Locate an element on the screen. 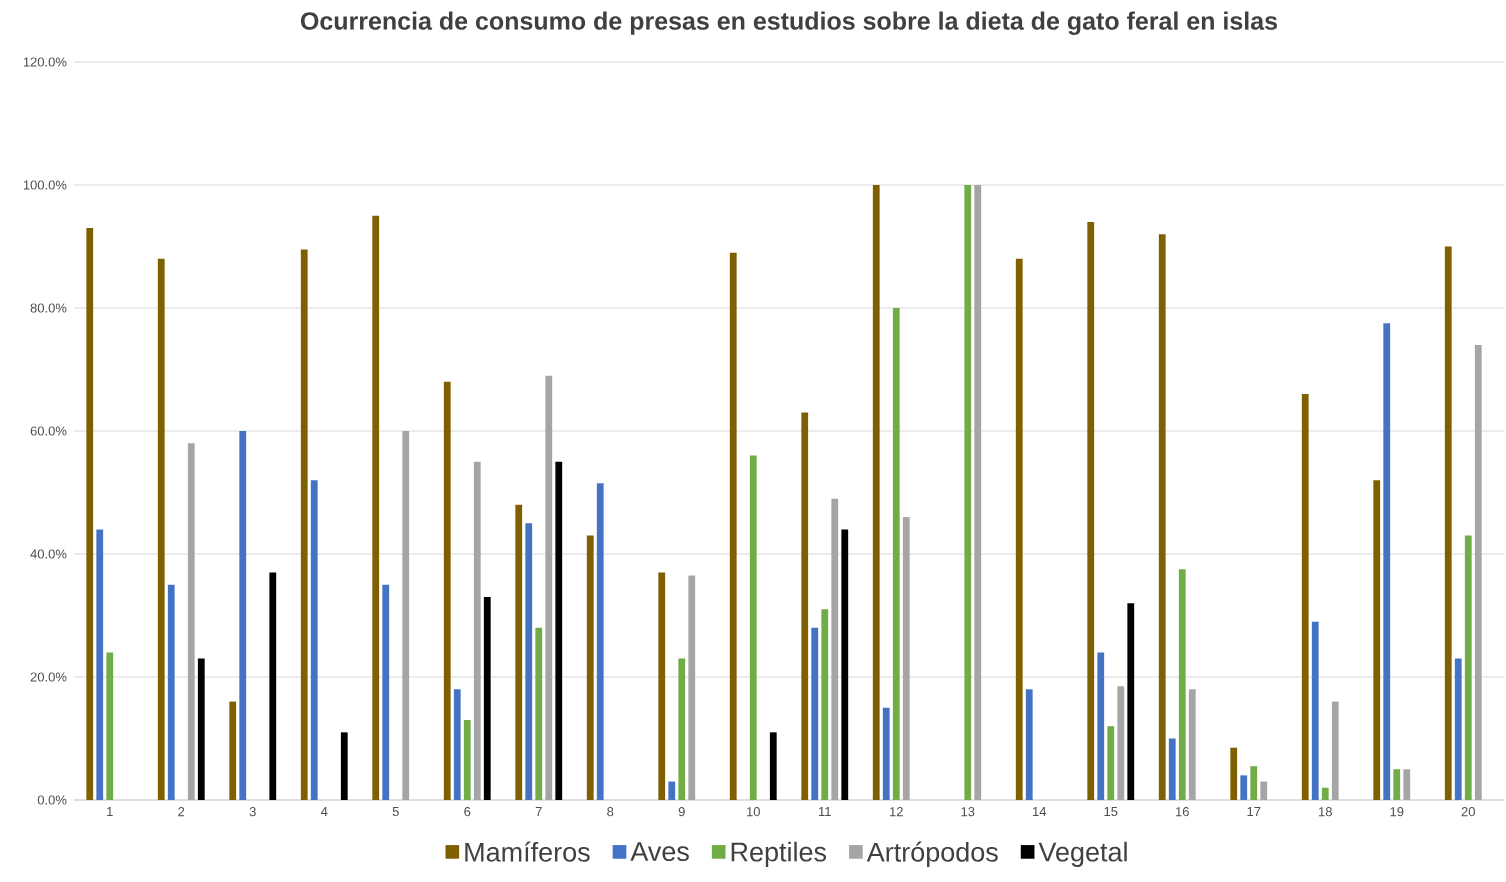 This screenshot has height=882, width=1506. x-tick-label: 19 is located at coordinates (1397, 812).